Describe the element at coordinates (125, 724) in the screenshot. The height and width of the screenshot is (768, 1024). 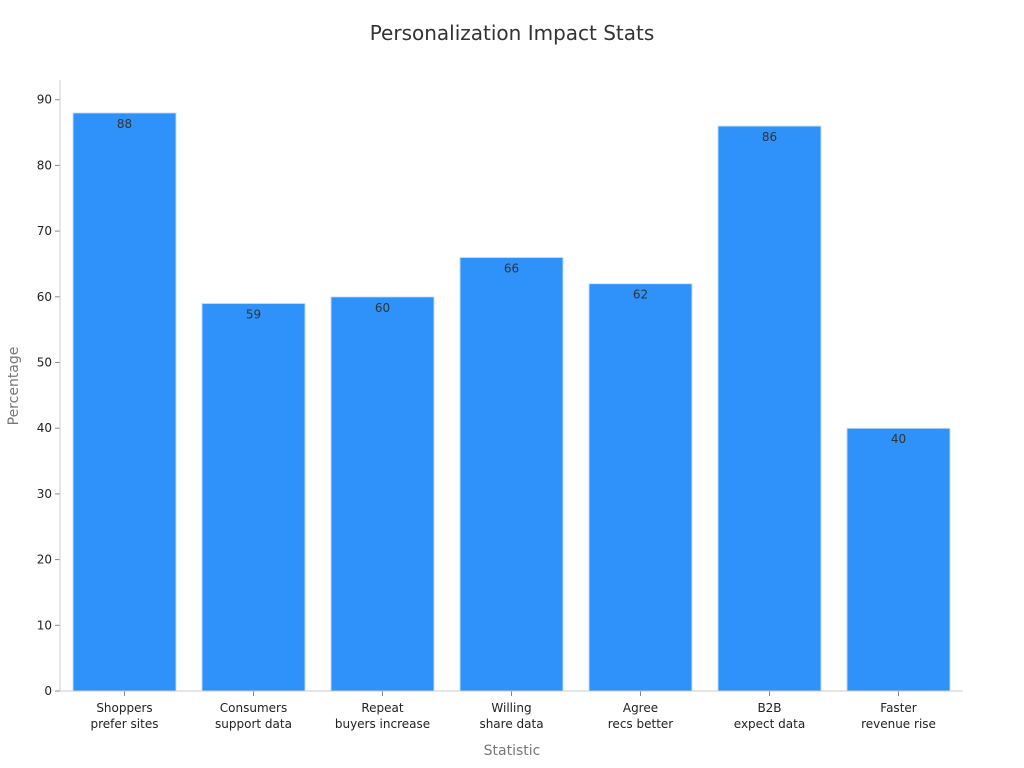
I see `x-tick-label: prefer sites` at that location.